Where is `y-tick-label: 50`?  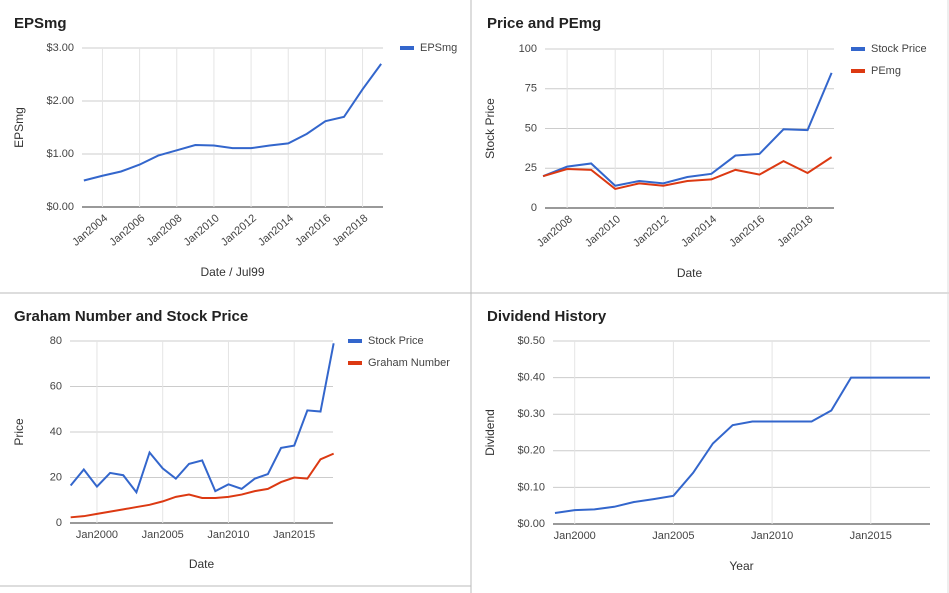
y-tick-label: 50 is located at coordinates (531, 128).